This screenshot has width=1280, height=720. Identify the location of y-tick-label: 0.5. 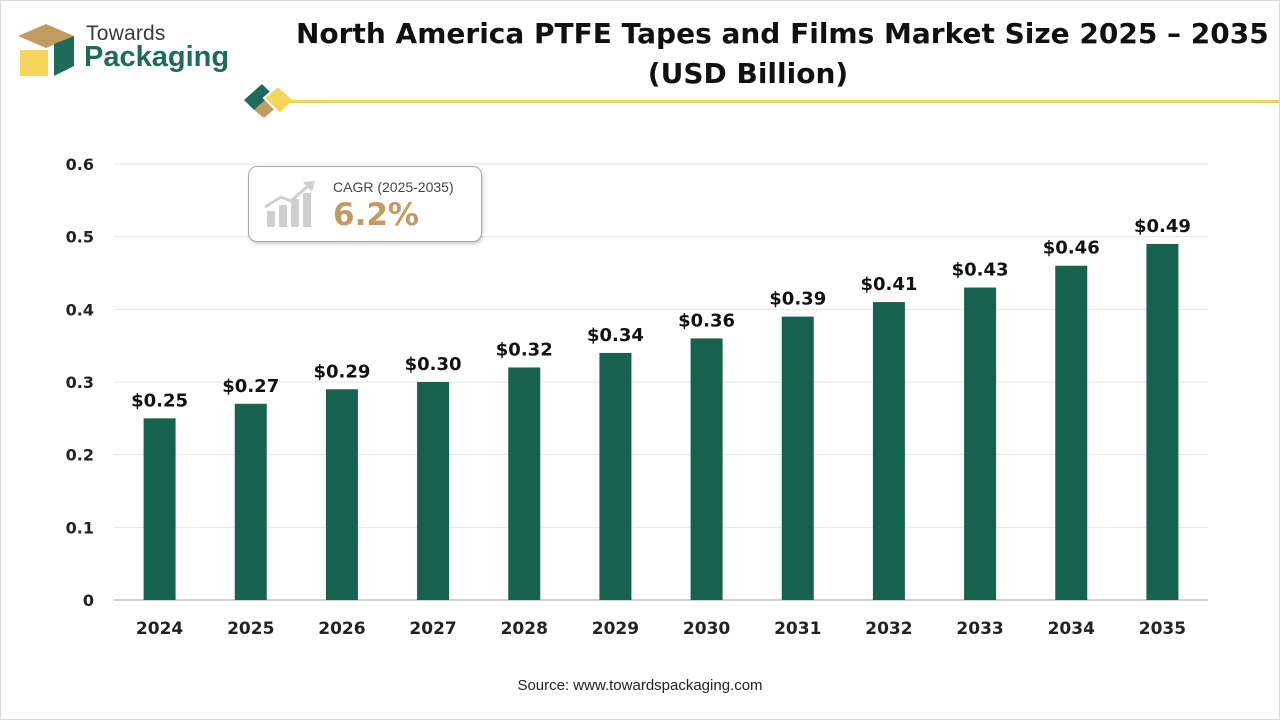
(80, 237).